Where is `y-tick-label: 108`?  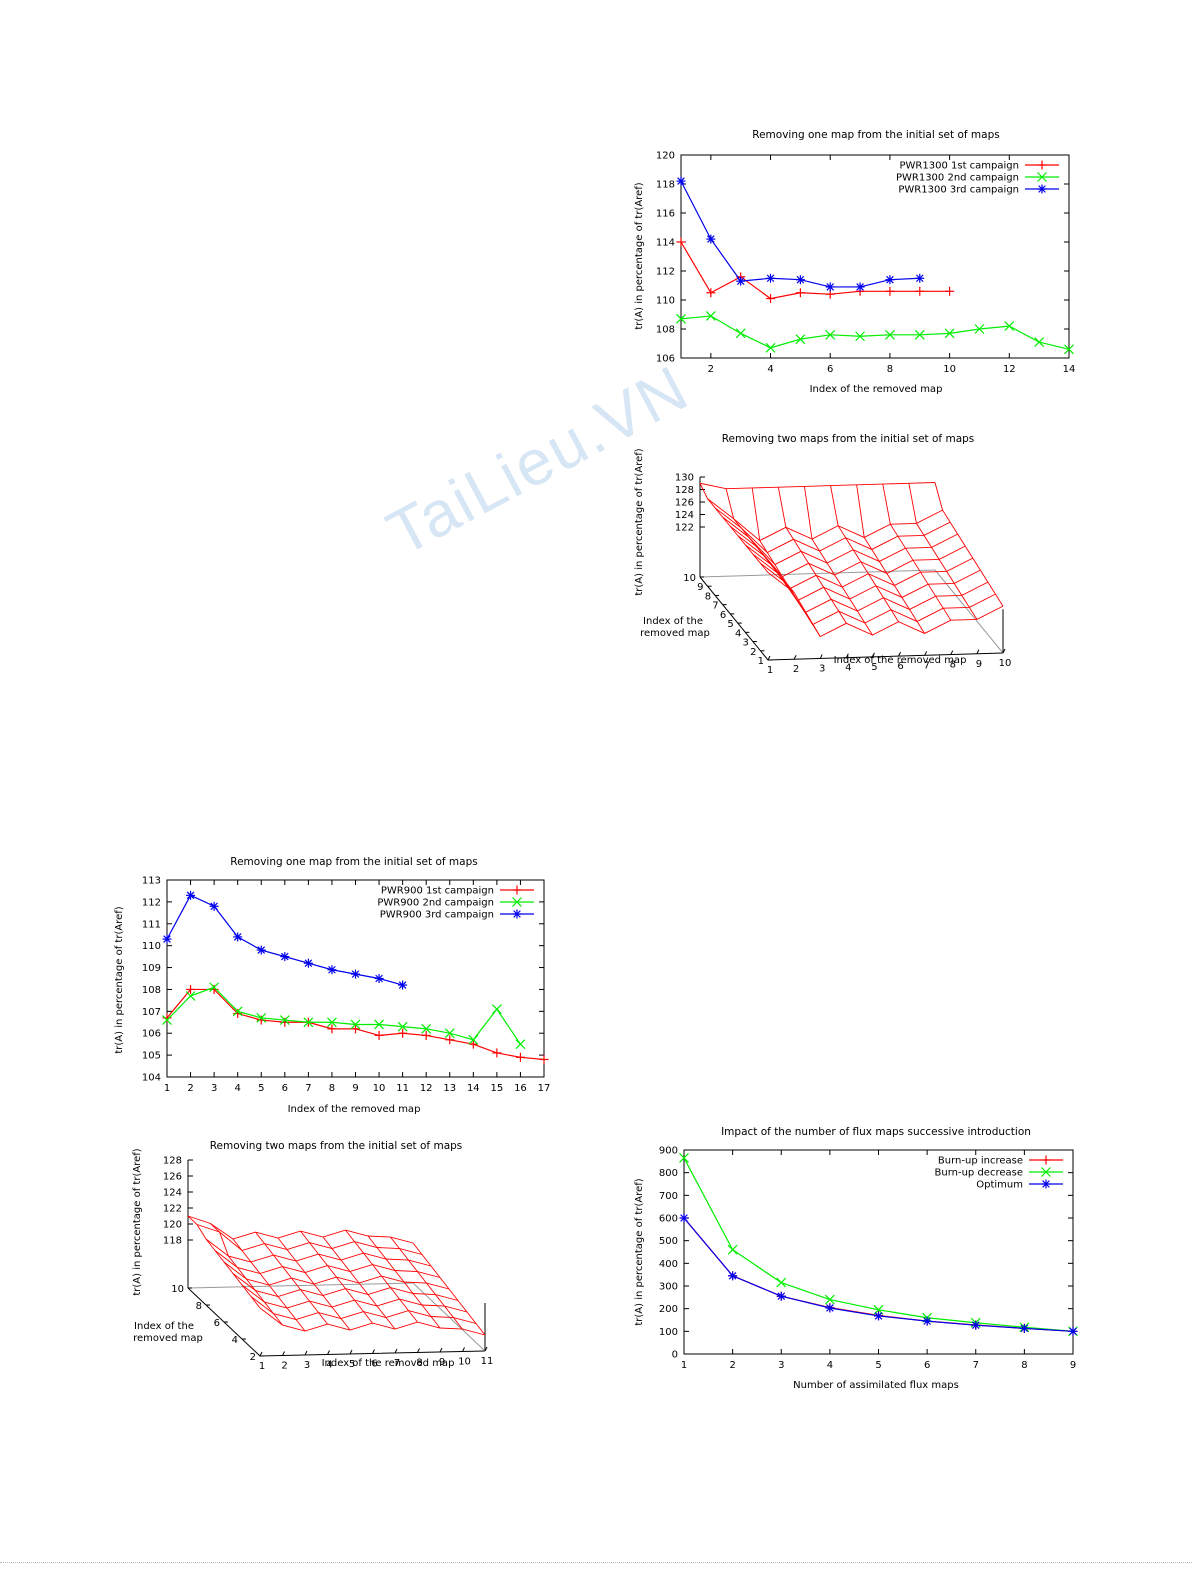 y-tick-label: 108 is located at coordinates (665, 330).